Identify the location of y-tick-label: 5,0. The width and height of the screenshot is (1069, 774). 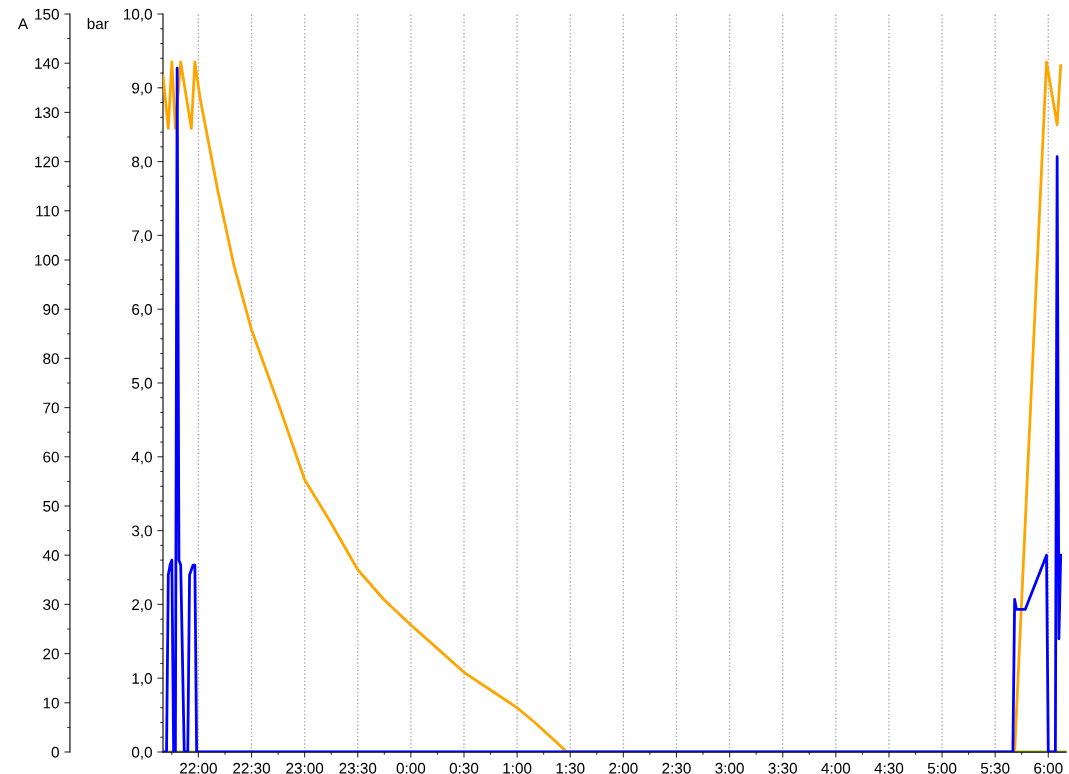
(141, 384).